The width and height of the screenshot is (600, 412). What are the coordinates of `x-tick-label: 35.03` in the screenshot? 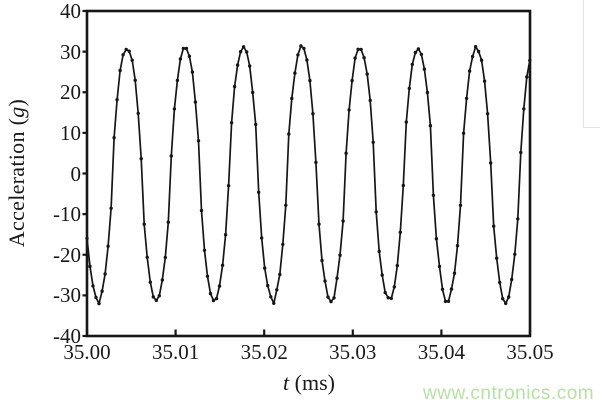 It's located at (353, 352).